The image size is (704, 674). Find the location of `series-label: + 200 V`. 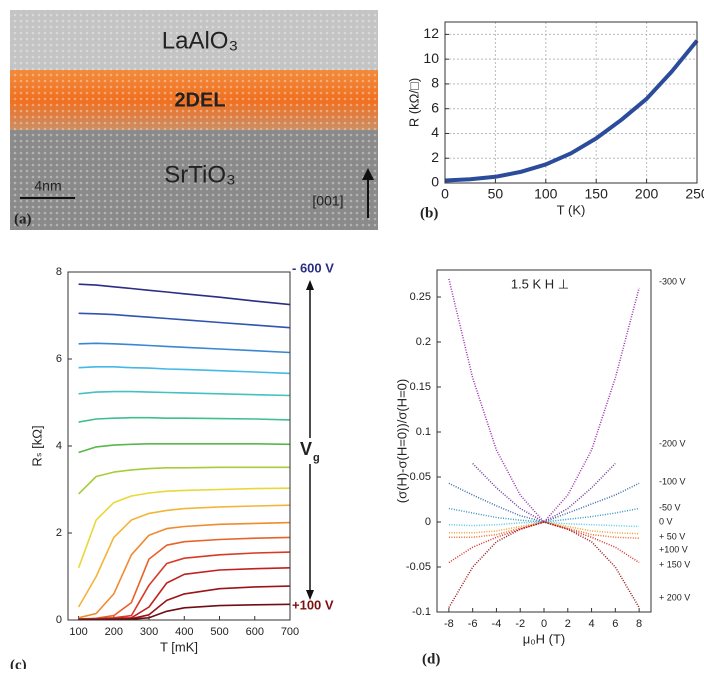

series-label: + 200 V is located at coordinates (674, 597).